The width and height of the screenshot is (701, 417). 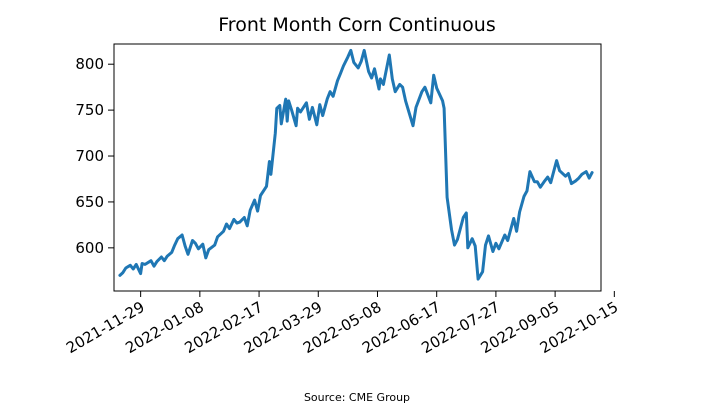 I want to click on source-note: Source: CME Group, so click(x=357, y=397).